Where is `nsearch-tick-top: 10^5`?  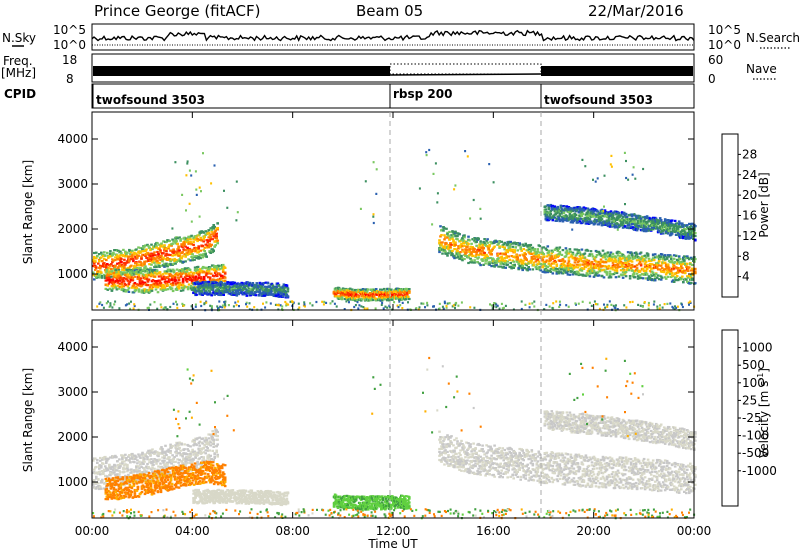 nsearch-tick-top: 10^5 is located at coordinates (724, 30).